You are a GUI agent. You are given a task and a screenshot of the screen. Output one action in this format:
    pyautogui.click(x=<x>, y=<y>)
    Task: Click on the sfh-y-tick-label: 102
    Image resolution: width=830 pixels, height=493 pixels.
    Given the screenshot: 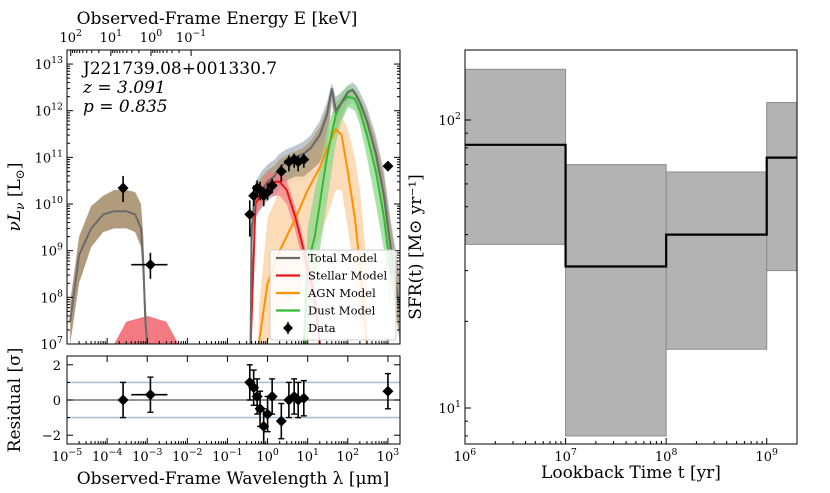 What is the action you would take?
    pyautogui.click(x=450, y=120)
    